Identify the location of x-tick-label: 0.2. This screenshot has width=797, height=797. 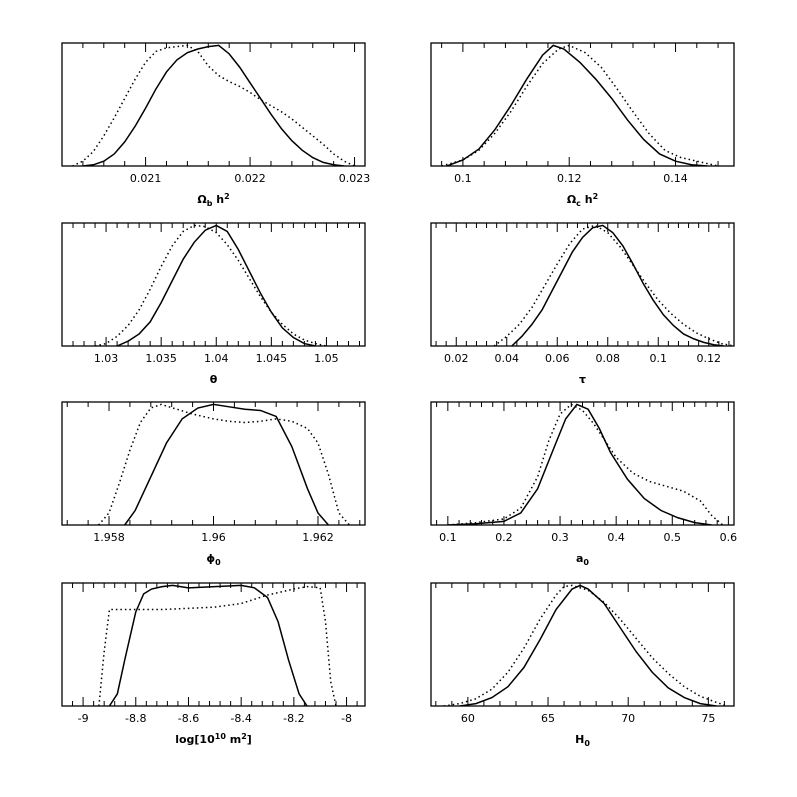
(504, 537).